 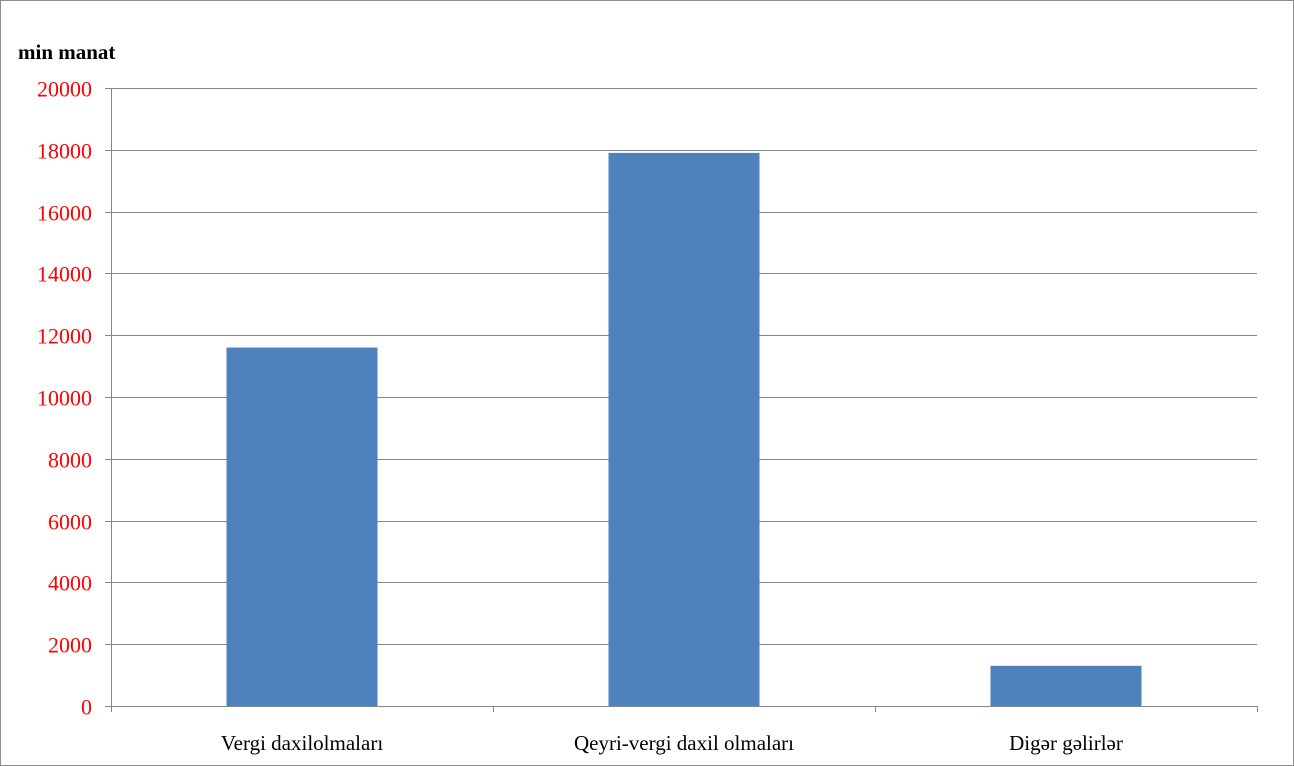 I want to click on x-tick-label: Digər gəlirlər, so click(x=1066, y=743).